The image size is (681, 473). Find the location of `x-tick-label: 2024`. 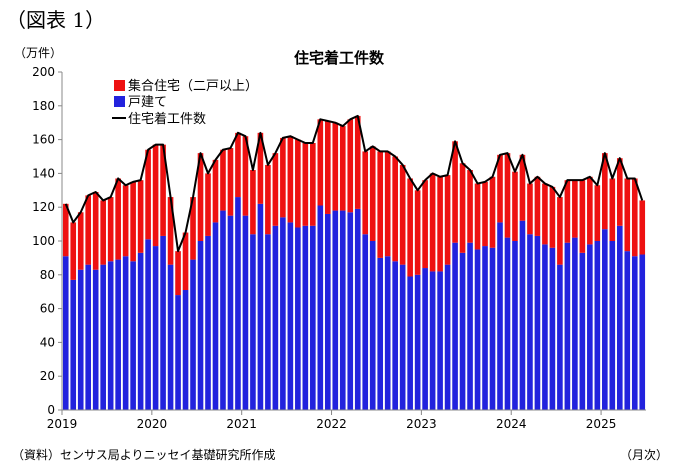

x-tick-label: 2024 is located at coordinates (511, 424).